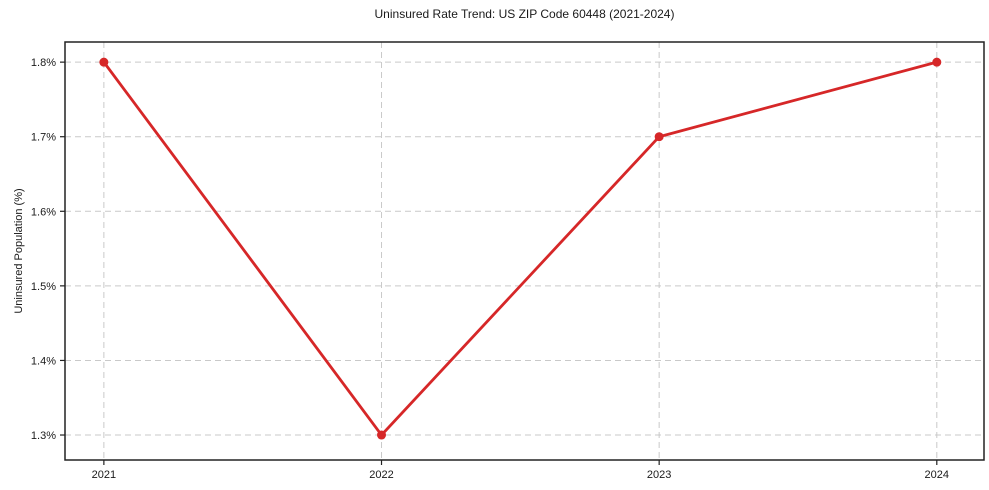 This screenshot has height=490, width=989. Describe the element at coordinates (43, 212) in the screenshot. I see `y-tick-label: 1.6%` at that location.